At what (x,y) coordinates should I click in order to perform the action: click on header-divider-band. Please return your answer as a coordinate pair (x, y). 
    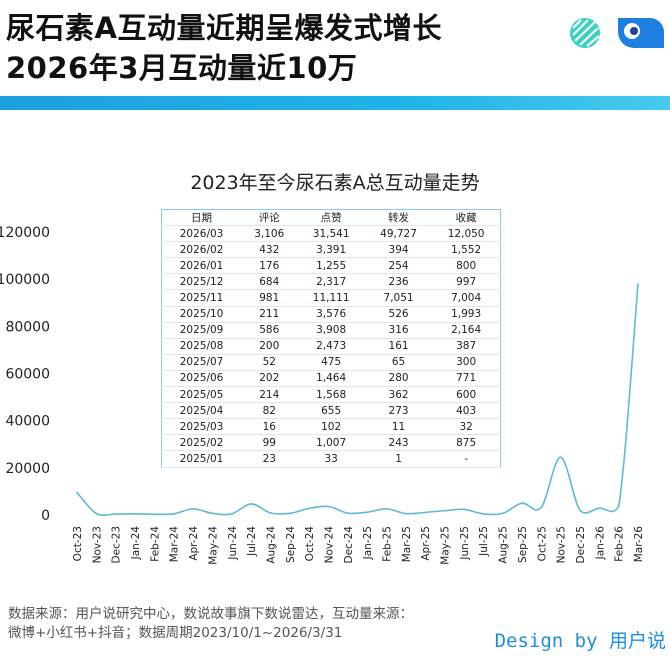
    Looking at the image, I should click on (335, 103).